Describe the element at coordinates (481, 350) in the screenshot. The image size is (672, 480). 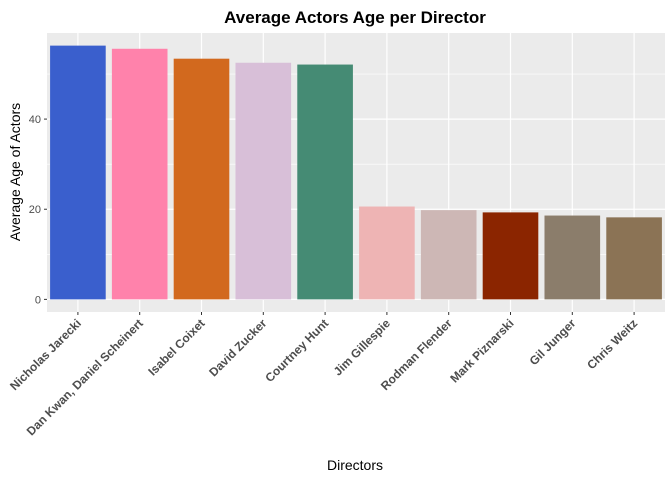
I see `x-tick-label: Mark Piznarski` at that location.